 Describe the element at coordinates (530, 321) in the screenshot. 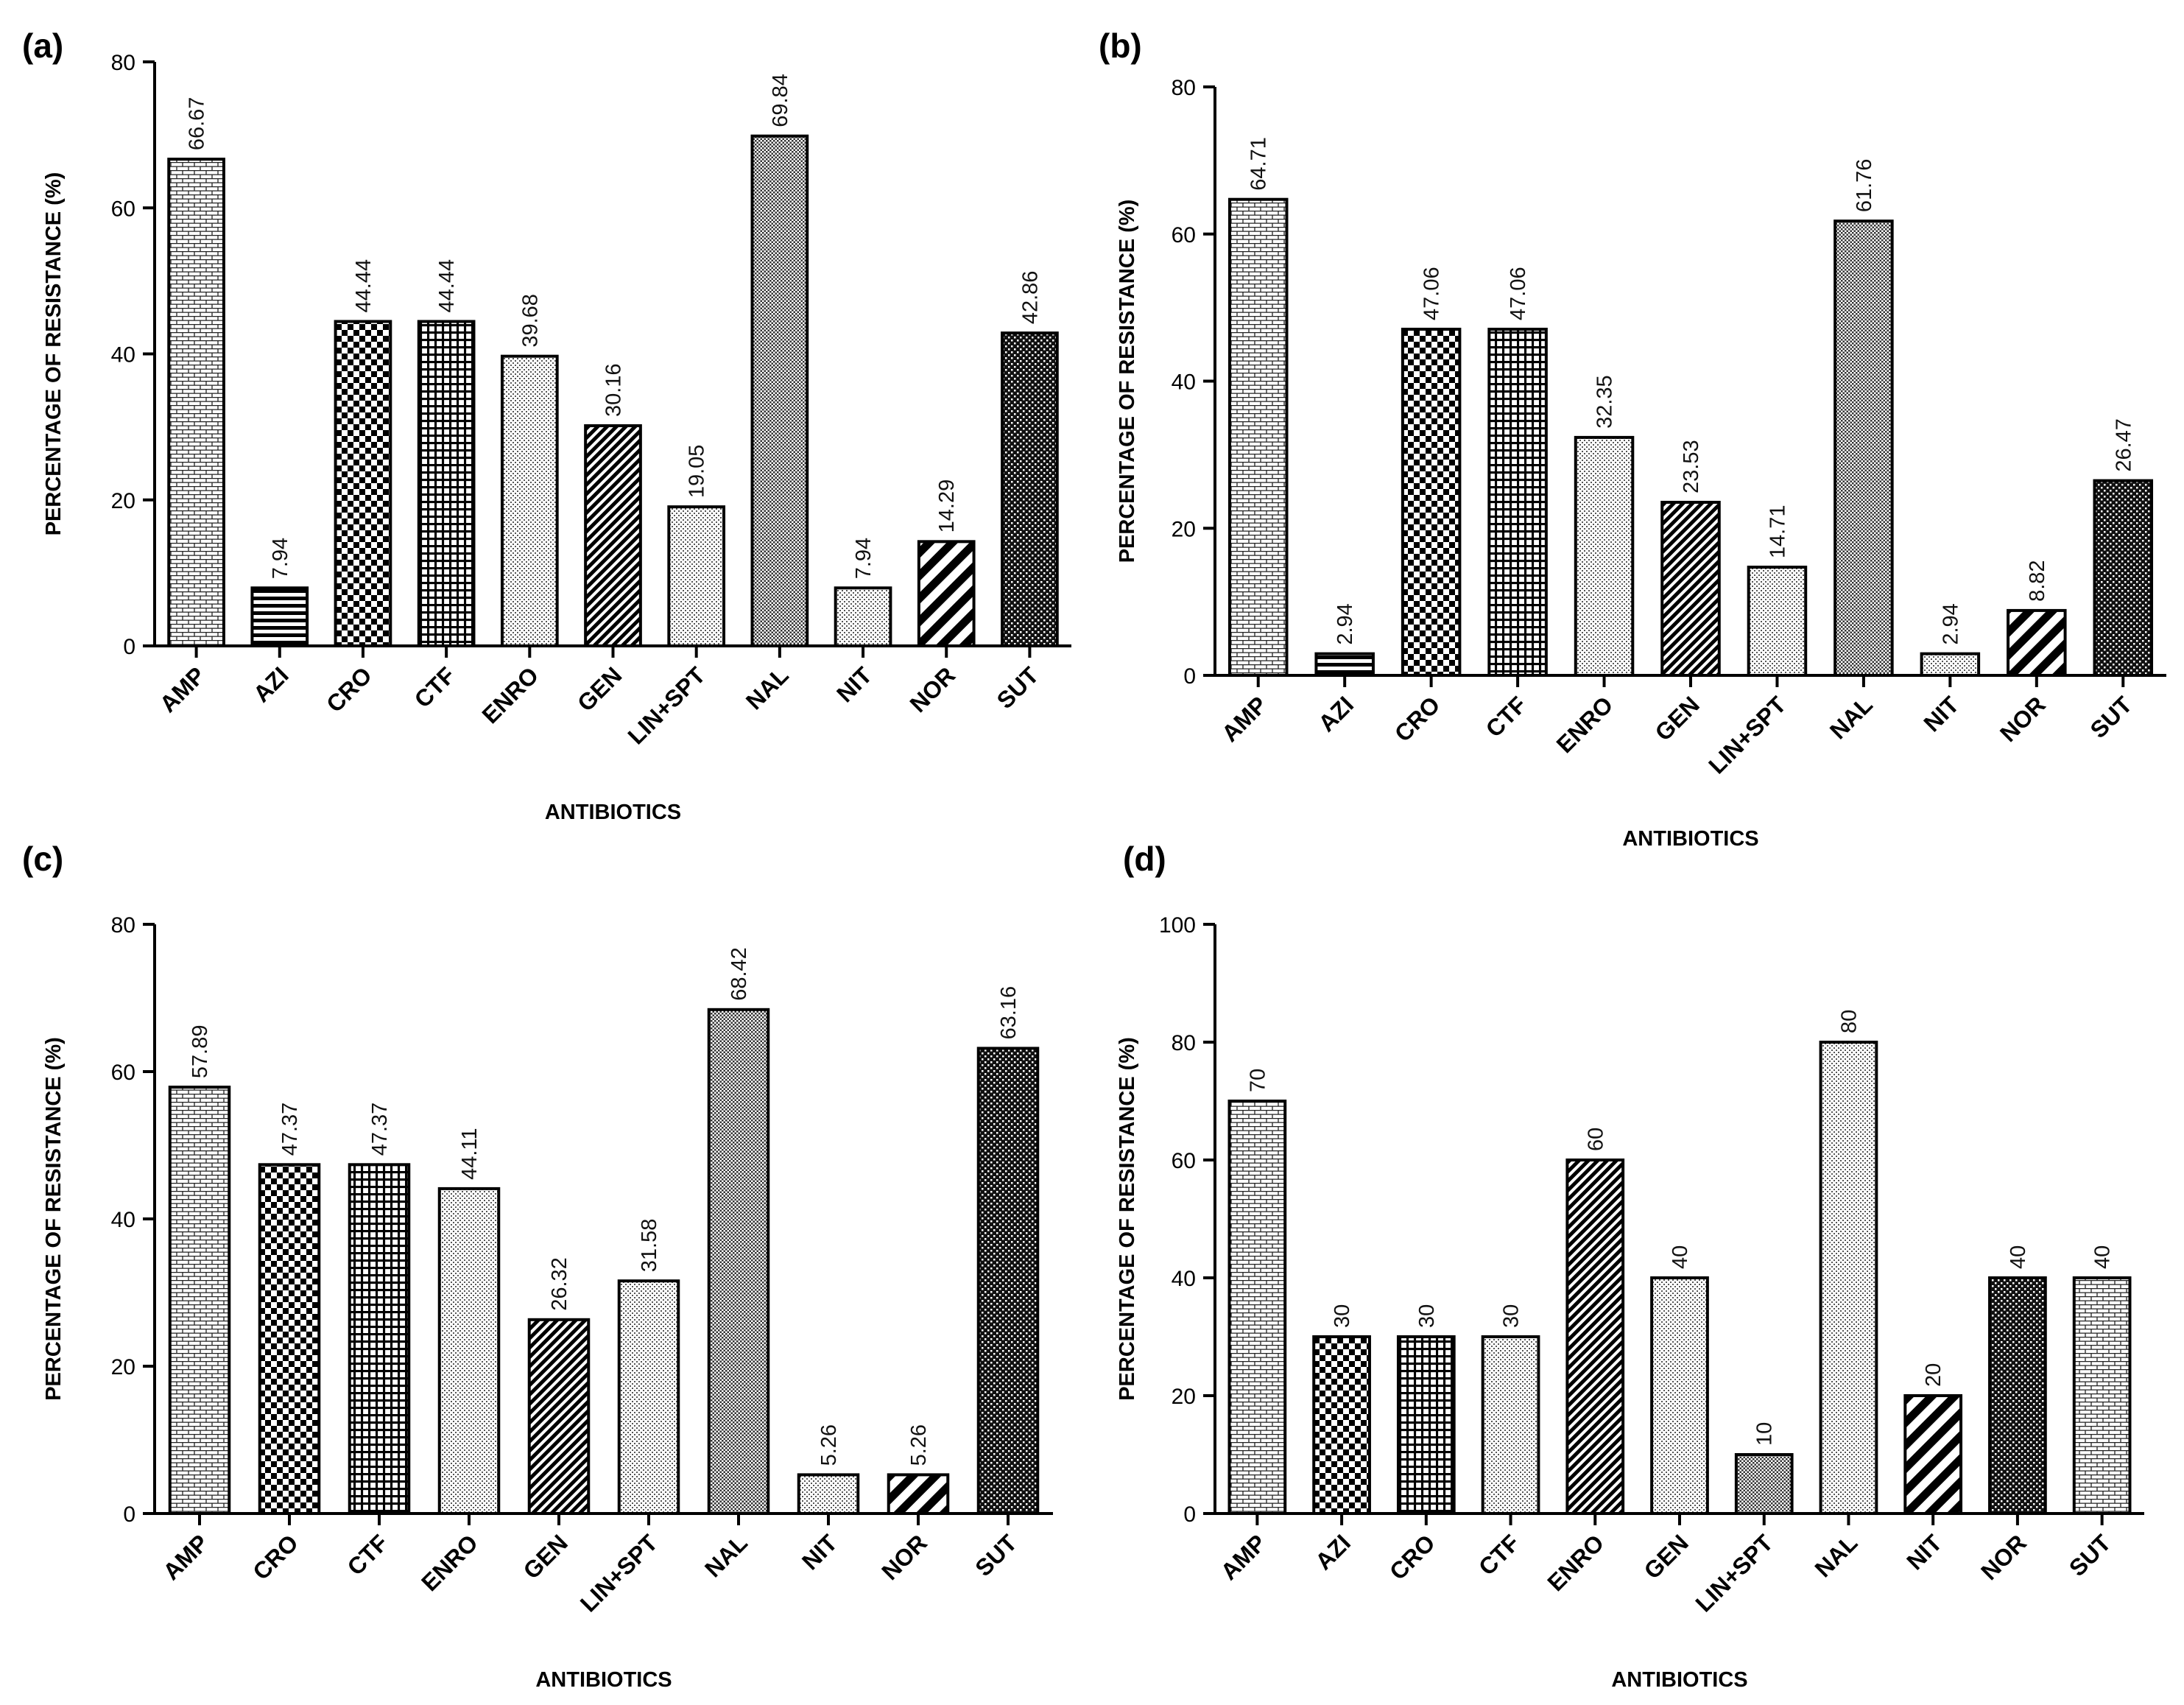

I see `data-label: 39.68` at that location.